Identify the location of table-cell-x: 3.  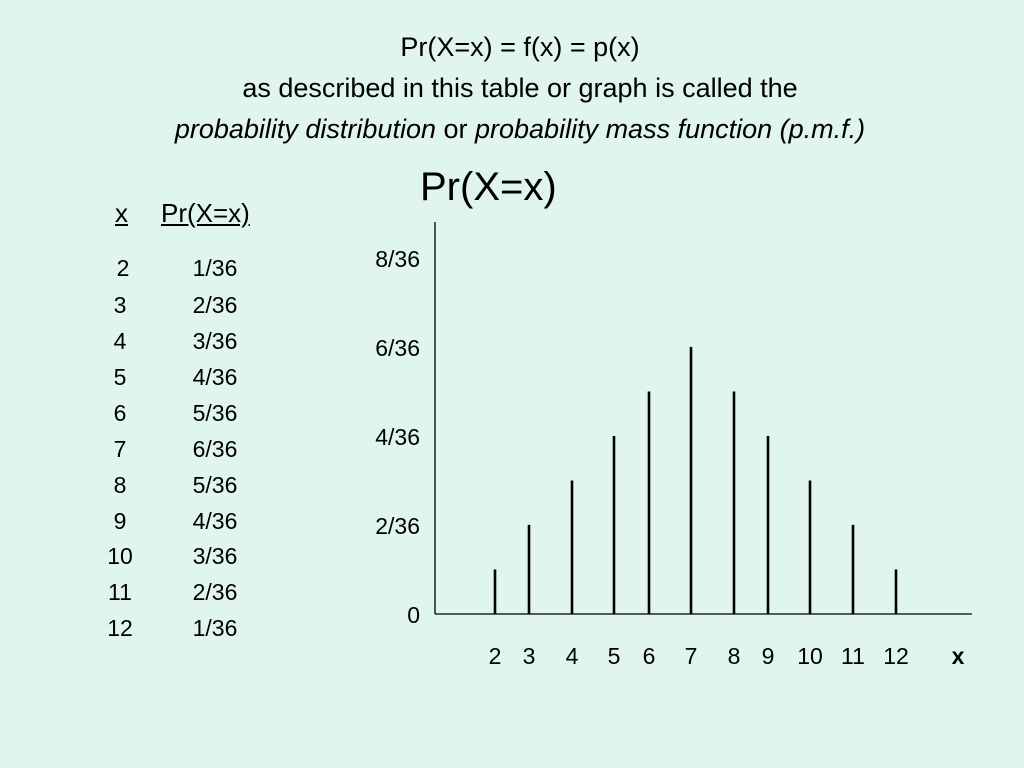
(120, 305).